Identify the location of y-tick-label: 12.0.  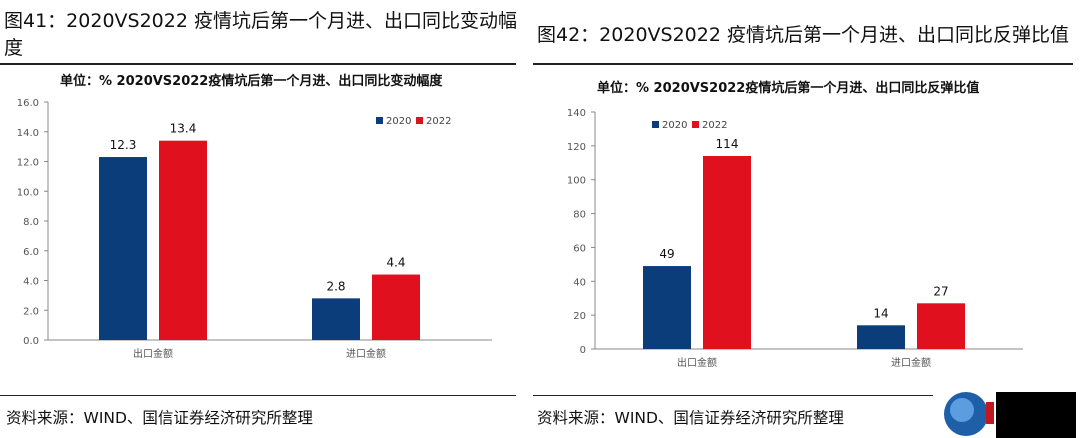
(28, 163).